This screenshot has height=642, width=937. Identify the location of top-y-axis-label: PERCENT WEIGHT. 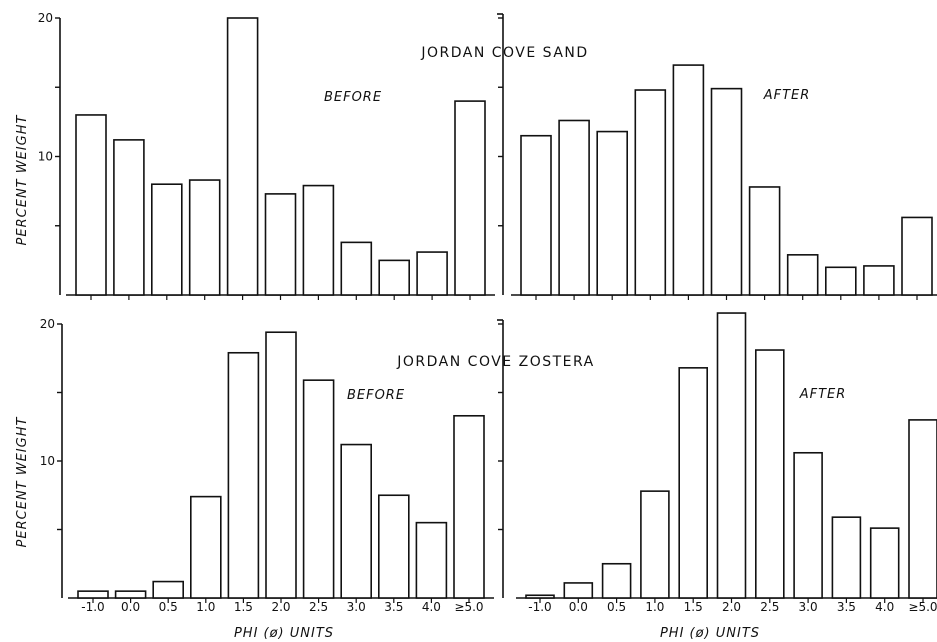
(22, 180).